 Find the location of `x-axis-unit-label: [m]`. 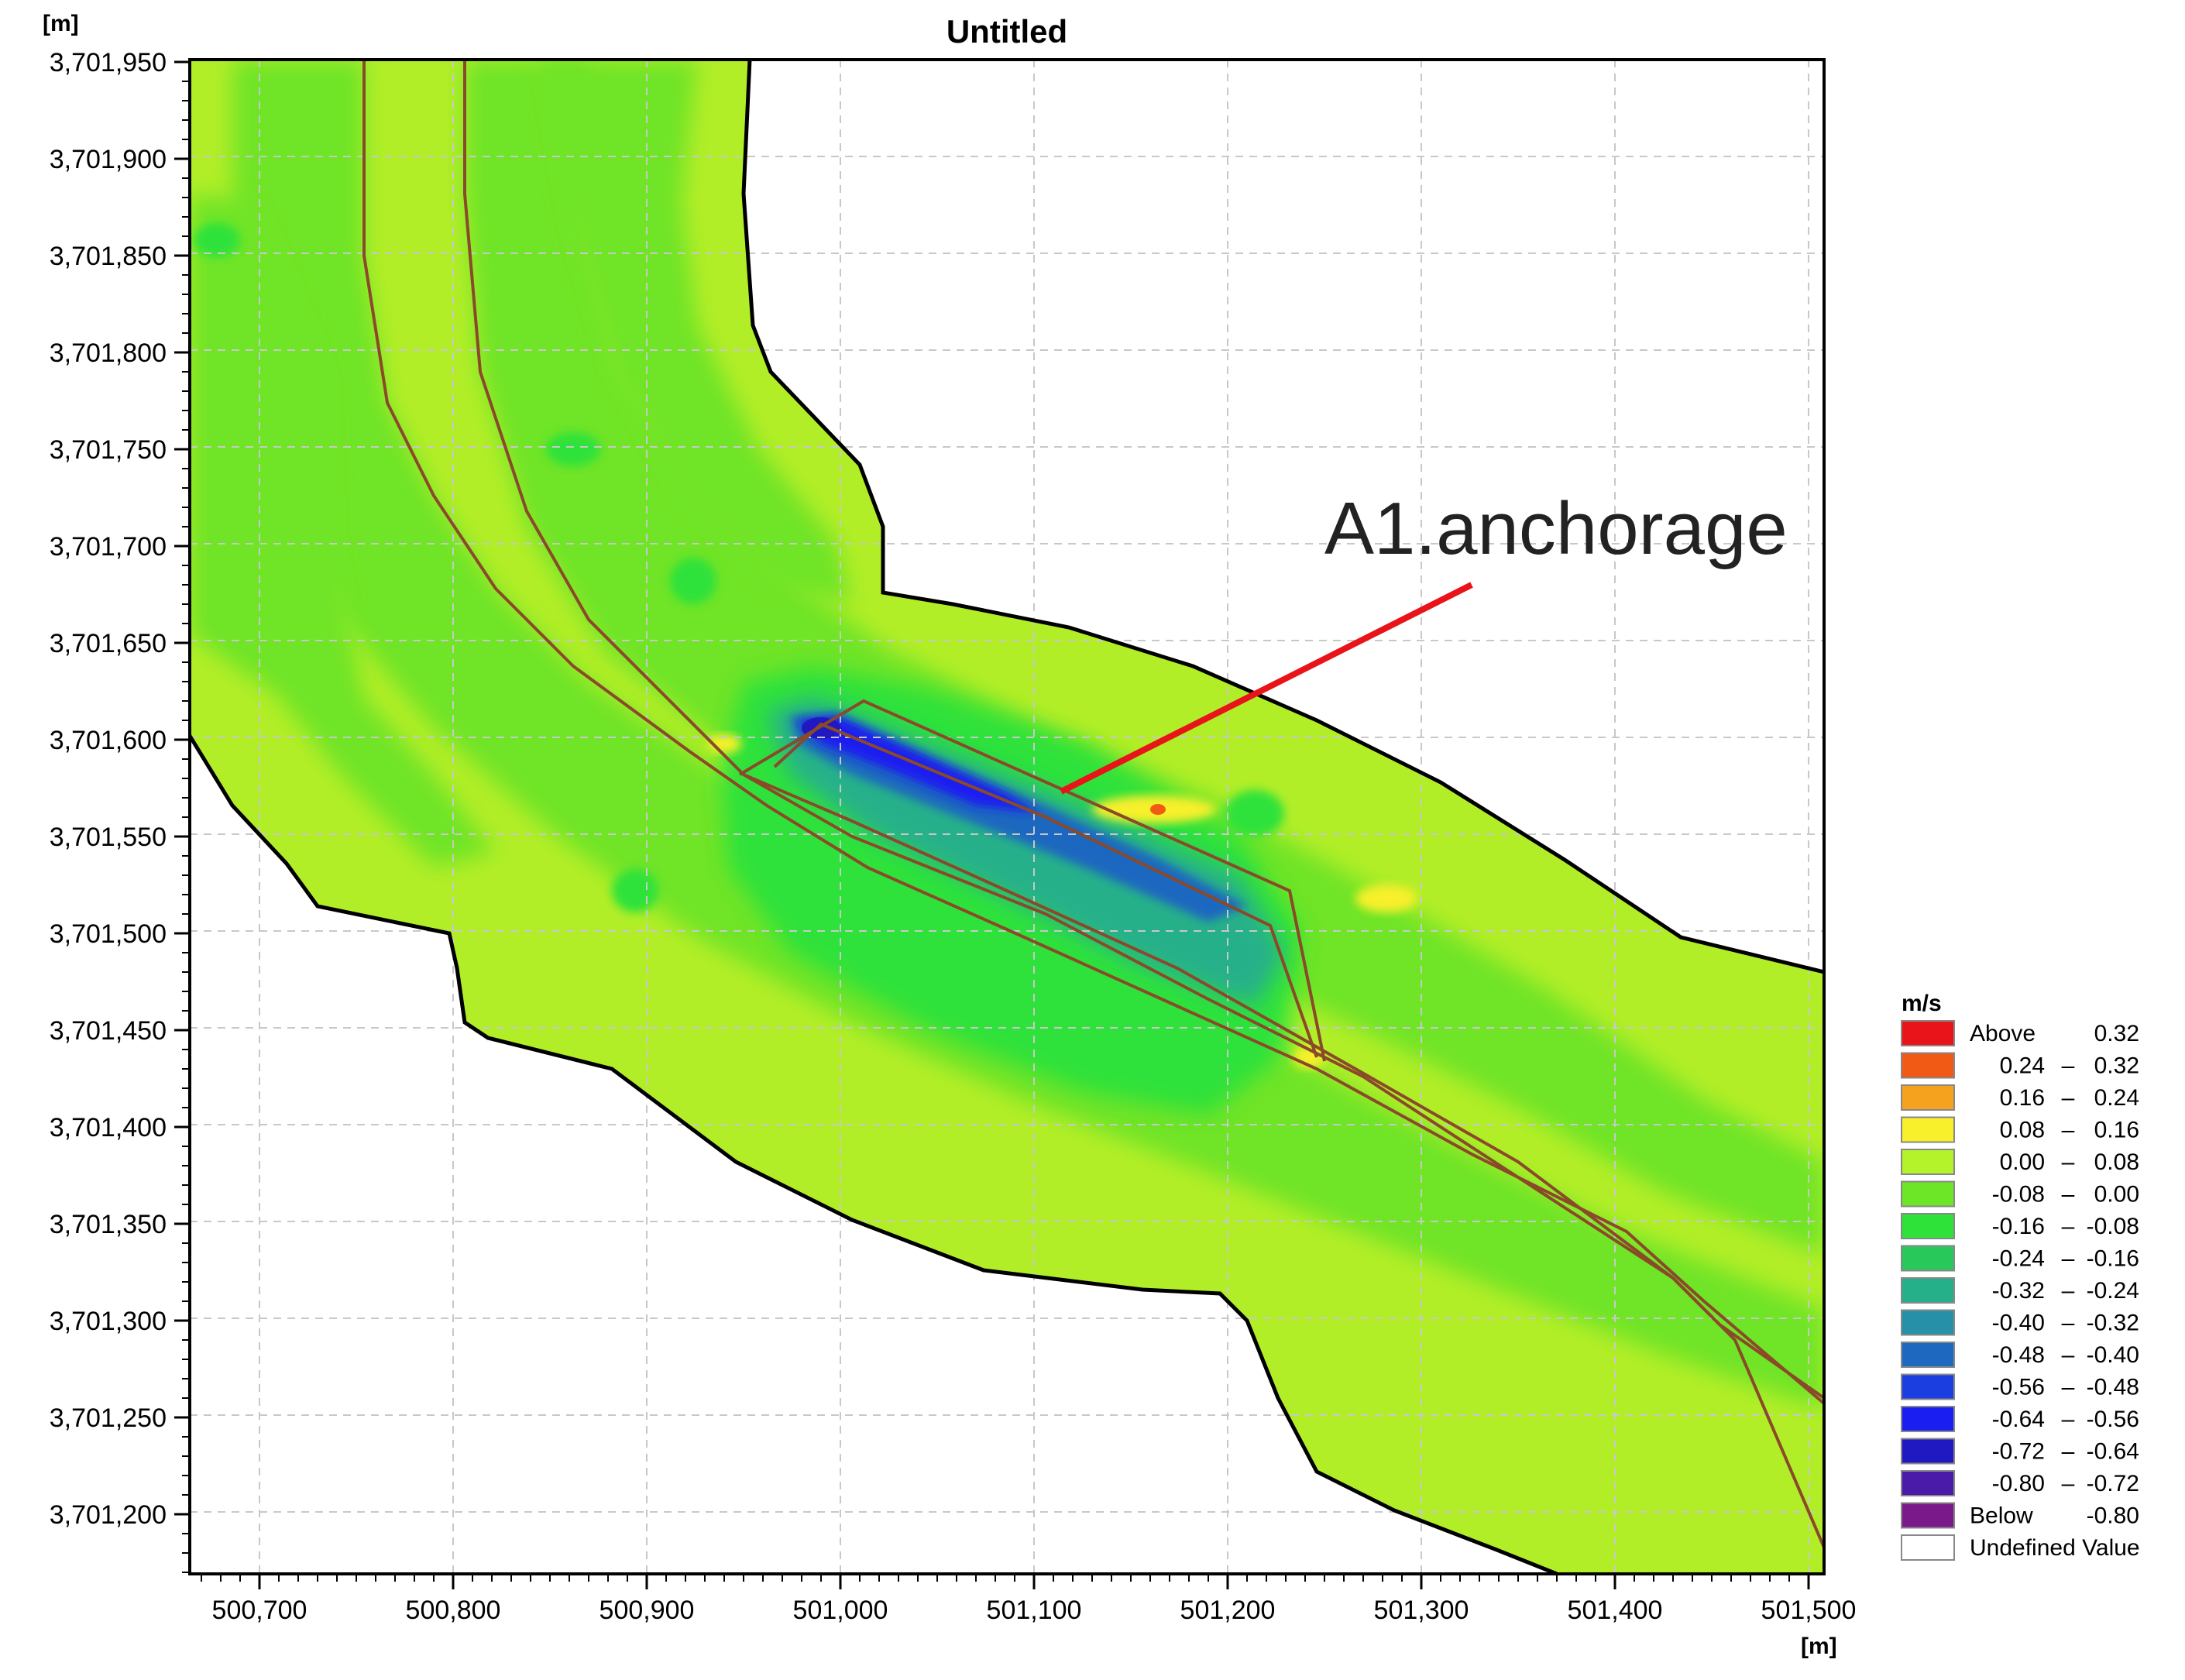

x-axis-unit-label: [m] is located at coordinates (1819, 1646).